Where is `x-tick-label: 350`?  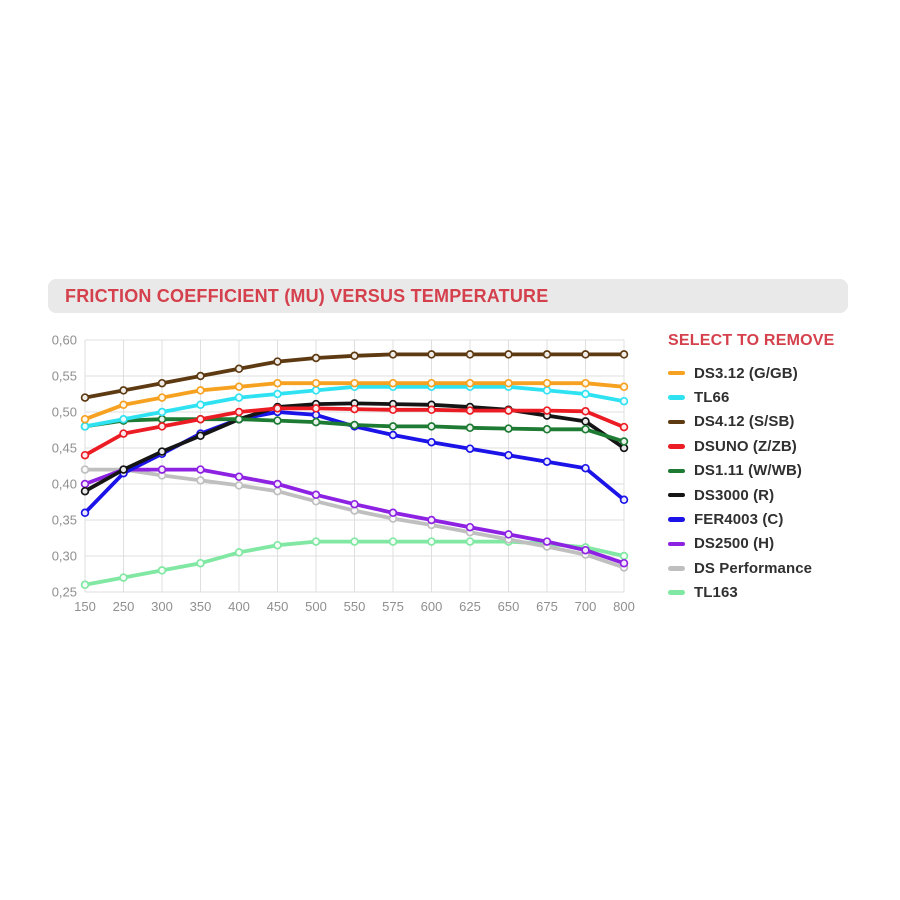 x-tick-label: 350 is located at coordinates (201, 606).